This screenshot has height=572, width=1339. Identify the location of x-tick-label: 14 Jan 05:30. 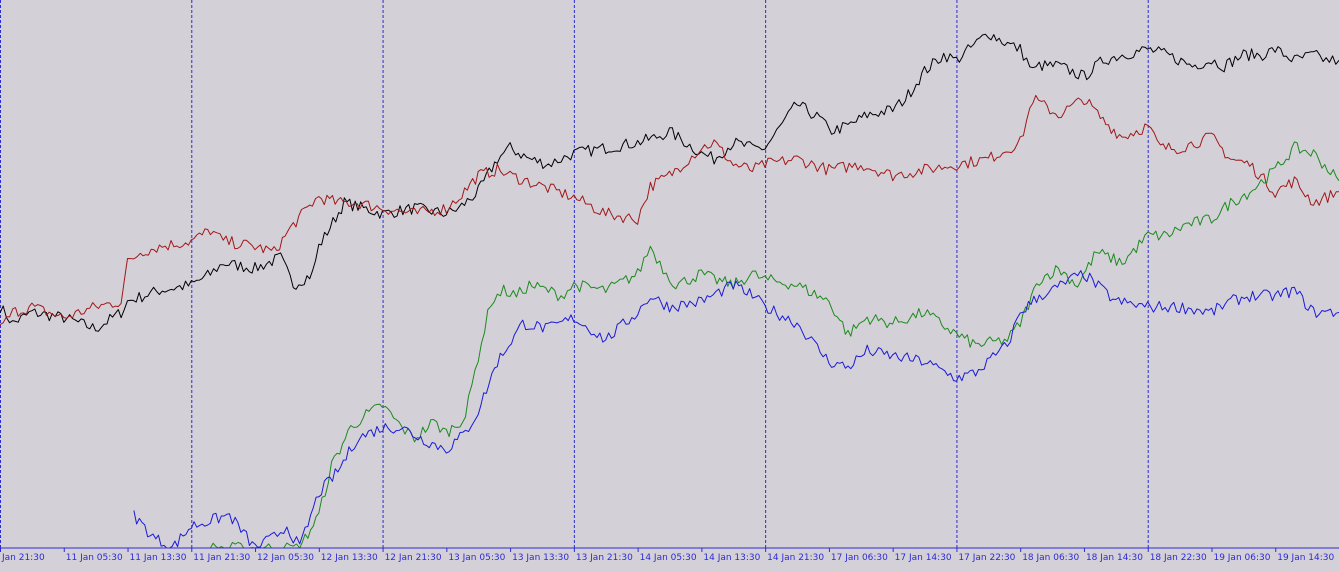
(668, 558).